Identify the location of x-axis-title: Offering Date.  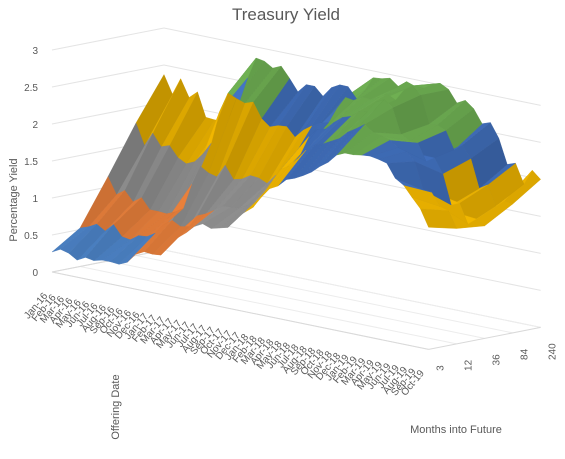
(116, 406).